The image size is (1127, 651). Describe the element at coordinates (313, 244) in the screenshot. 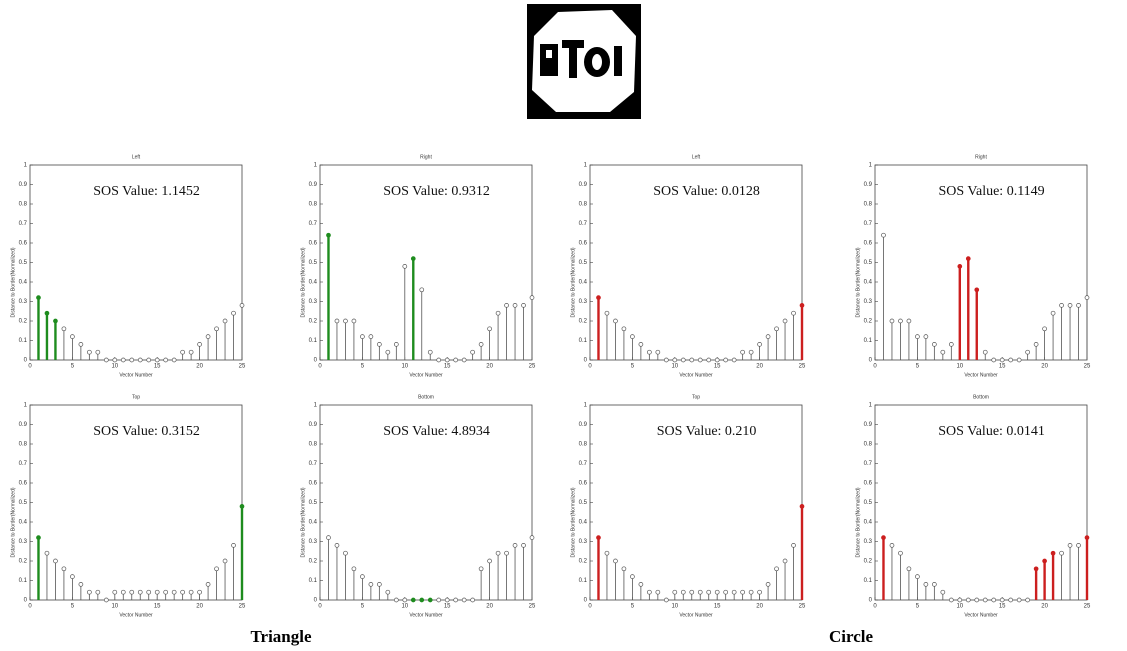

I see `y-tick-label: 0.6` at that location.